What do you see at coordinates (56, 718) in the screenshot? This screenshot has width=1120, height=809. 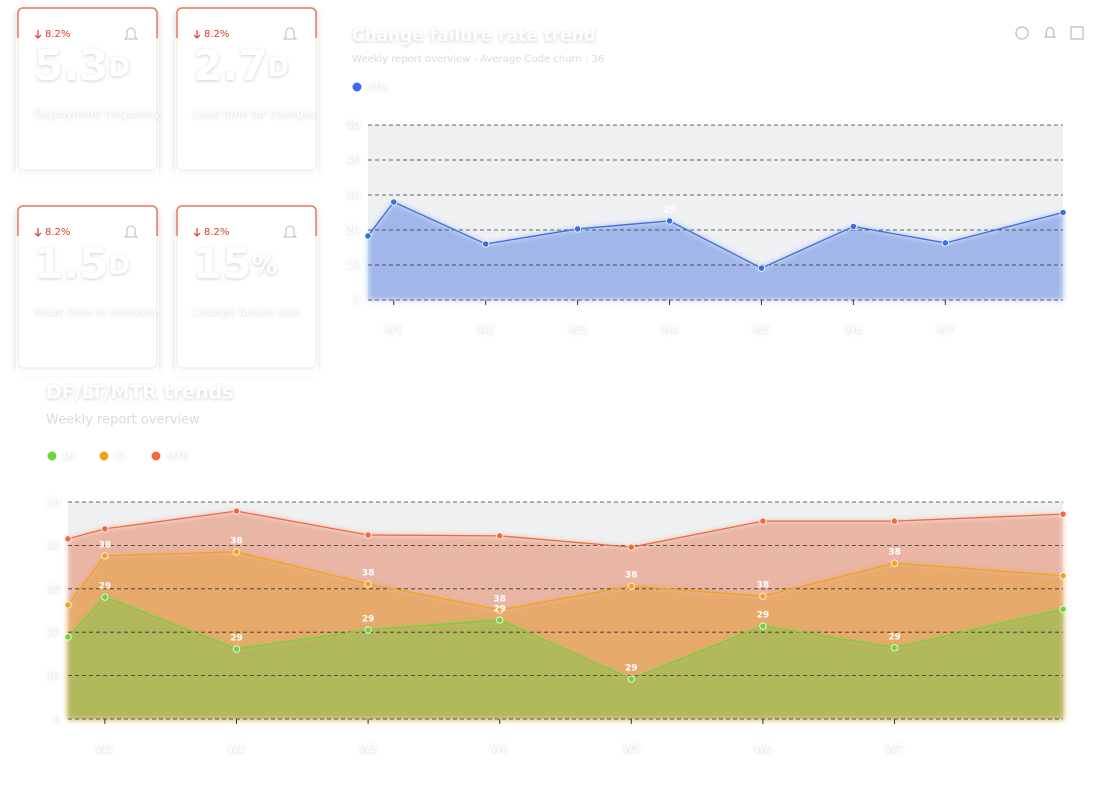 I see `y-tick-label: 0` at bounding box center [56, 718].